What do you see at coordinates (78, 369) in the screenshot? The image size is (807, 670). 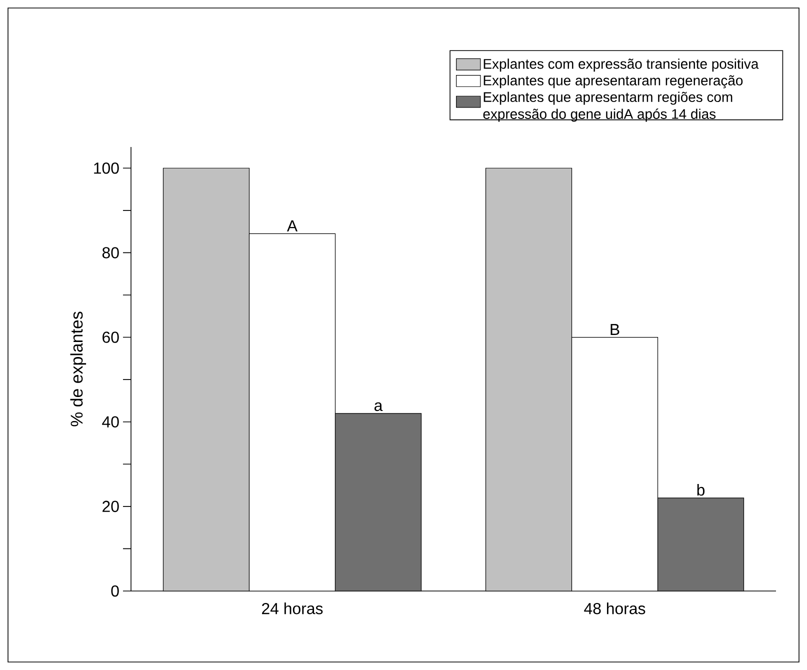 I see `y-axis-title: % de explantes` at bounding box center [78, 369].